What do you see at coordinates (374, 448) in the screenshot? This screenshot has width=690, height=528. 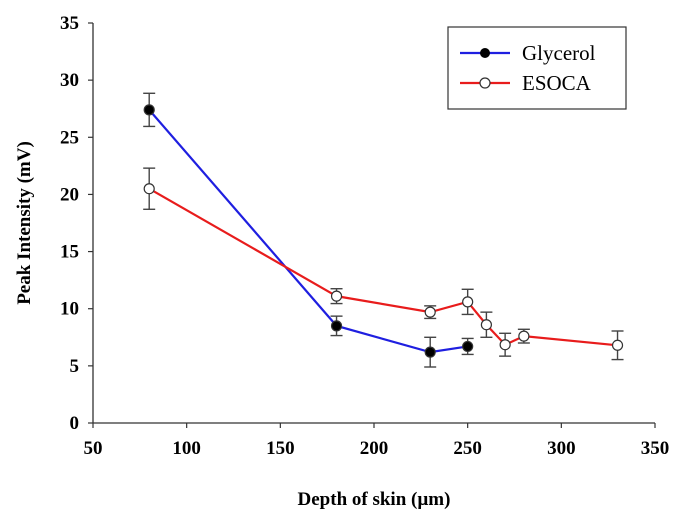 I see `x-tick-label: 200` at bounding box center [374, 448].